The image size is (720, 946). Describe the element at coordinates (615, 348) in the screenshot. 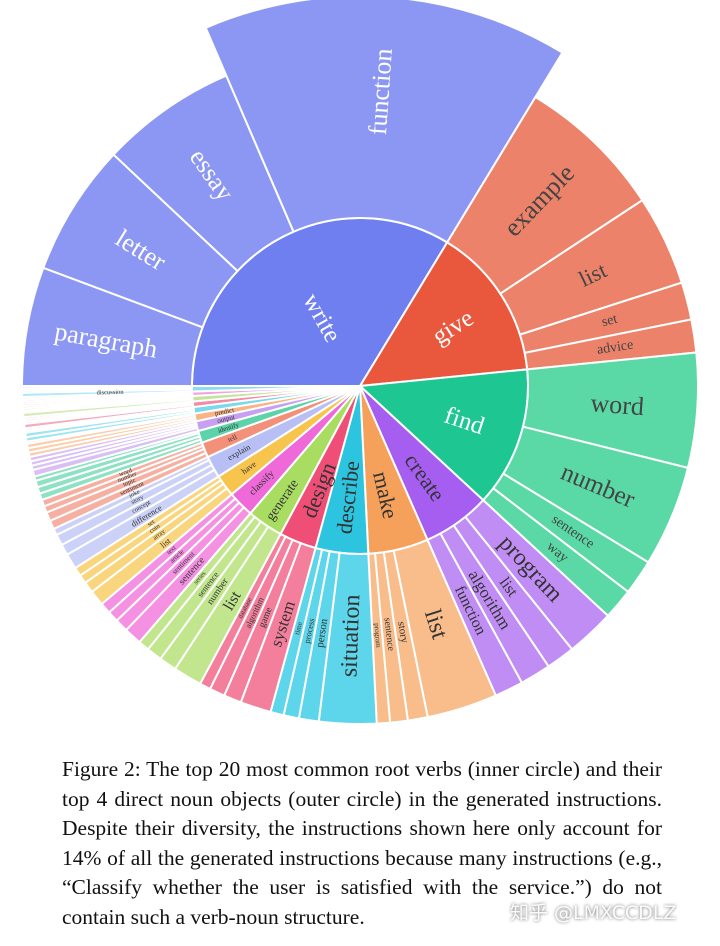

I see `noun-label-give-advice: advice` at that location.